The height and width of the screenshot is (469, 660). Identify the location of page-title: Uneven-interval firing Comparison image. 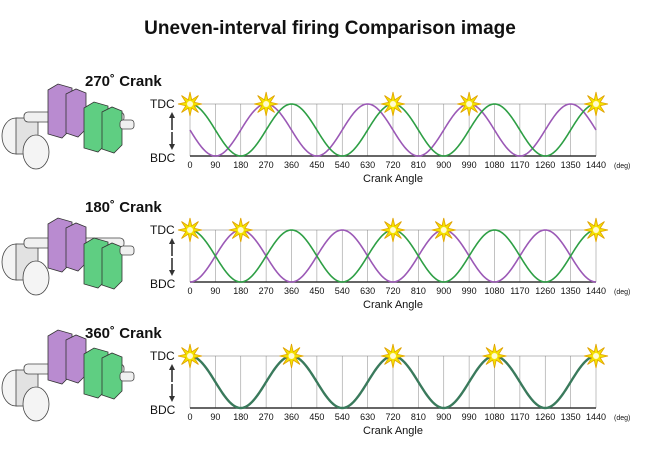
(330, 28).